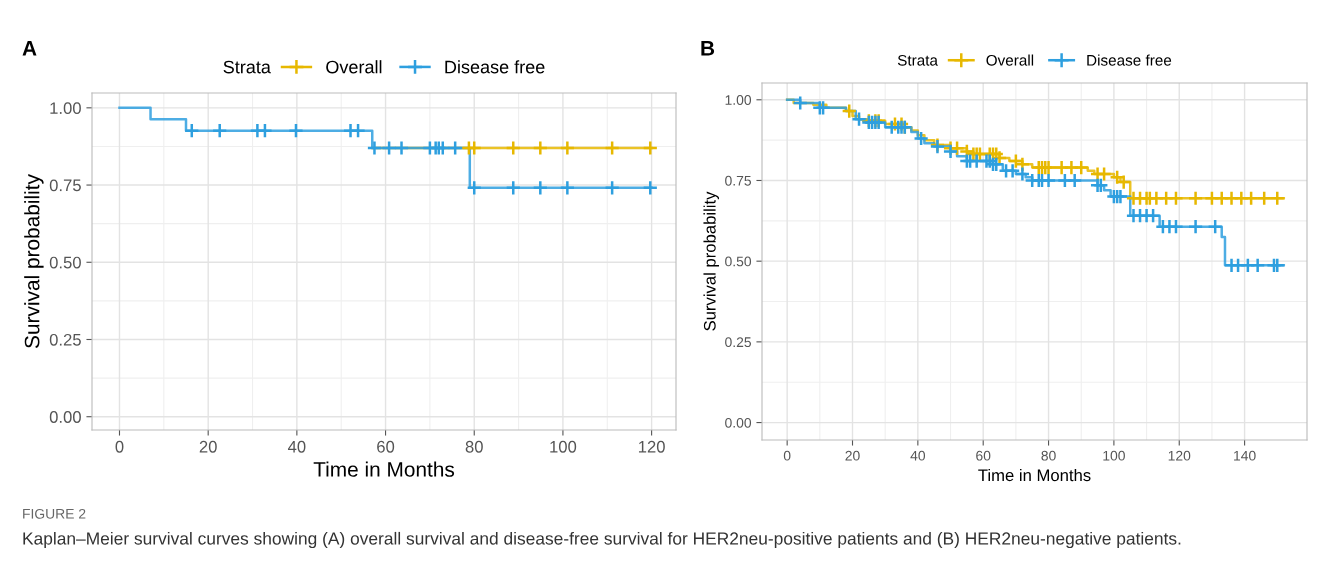 The image size is (1325, 575). Describe the element at coordinates (29, 48) in the screenshot. I see `text: A` at that location.